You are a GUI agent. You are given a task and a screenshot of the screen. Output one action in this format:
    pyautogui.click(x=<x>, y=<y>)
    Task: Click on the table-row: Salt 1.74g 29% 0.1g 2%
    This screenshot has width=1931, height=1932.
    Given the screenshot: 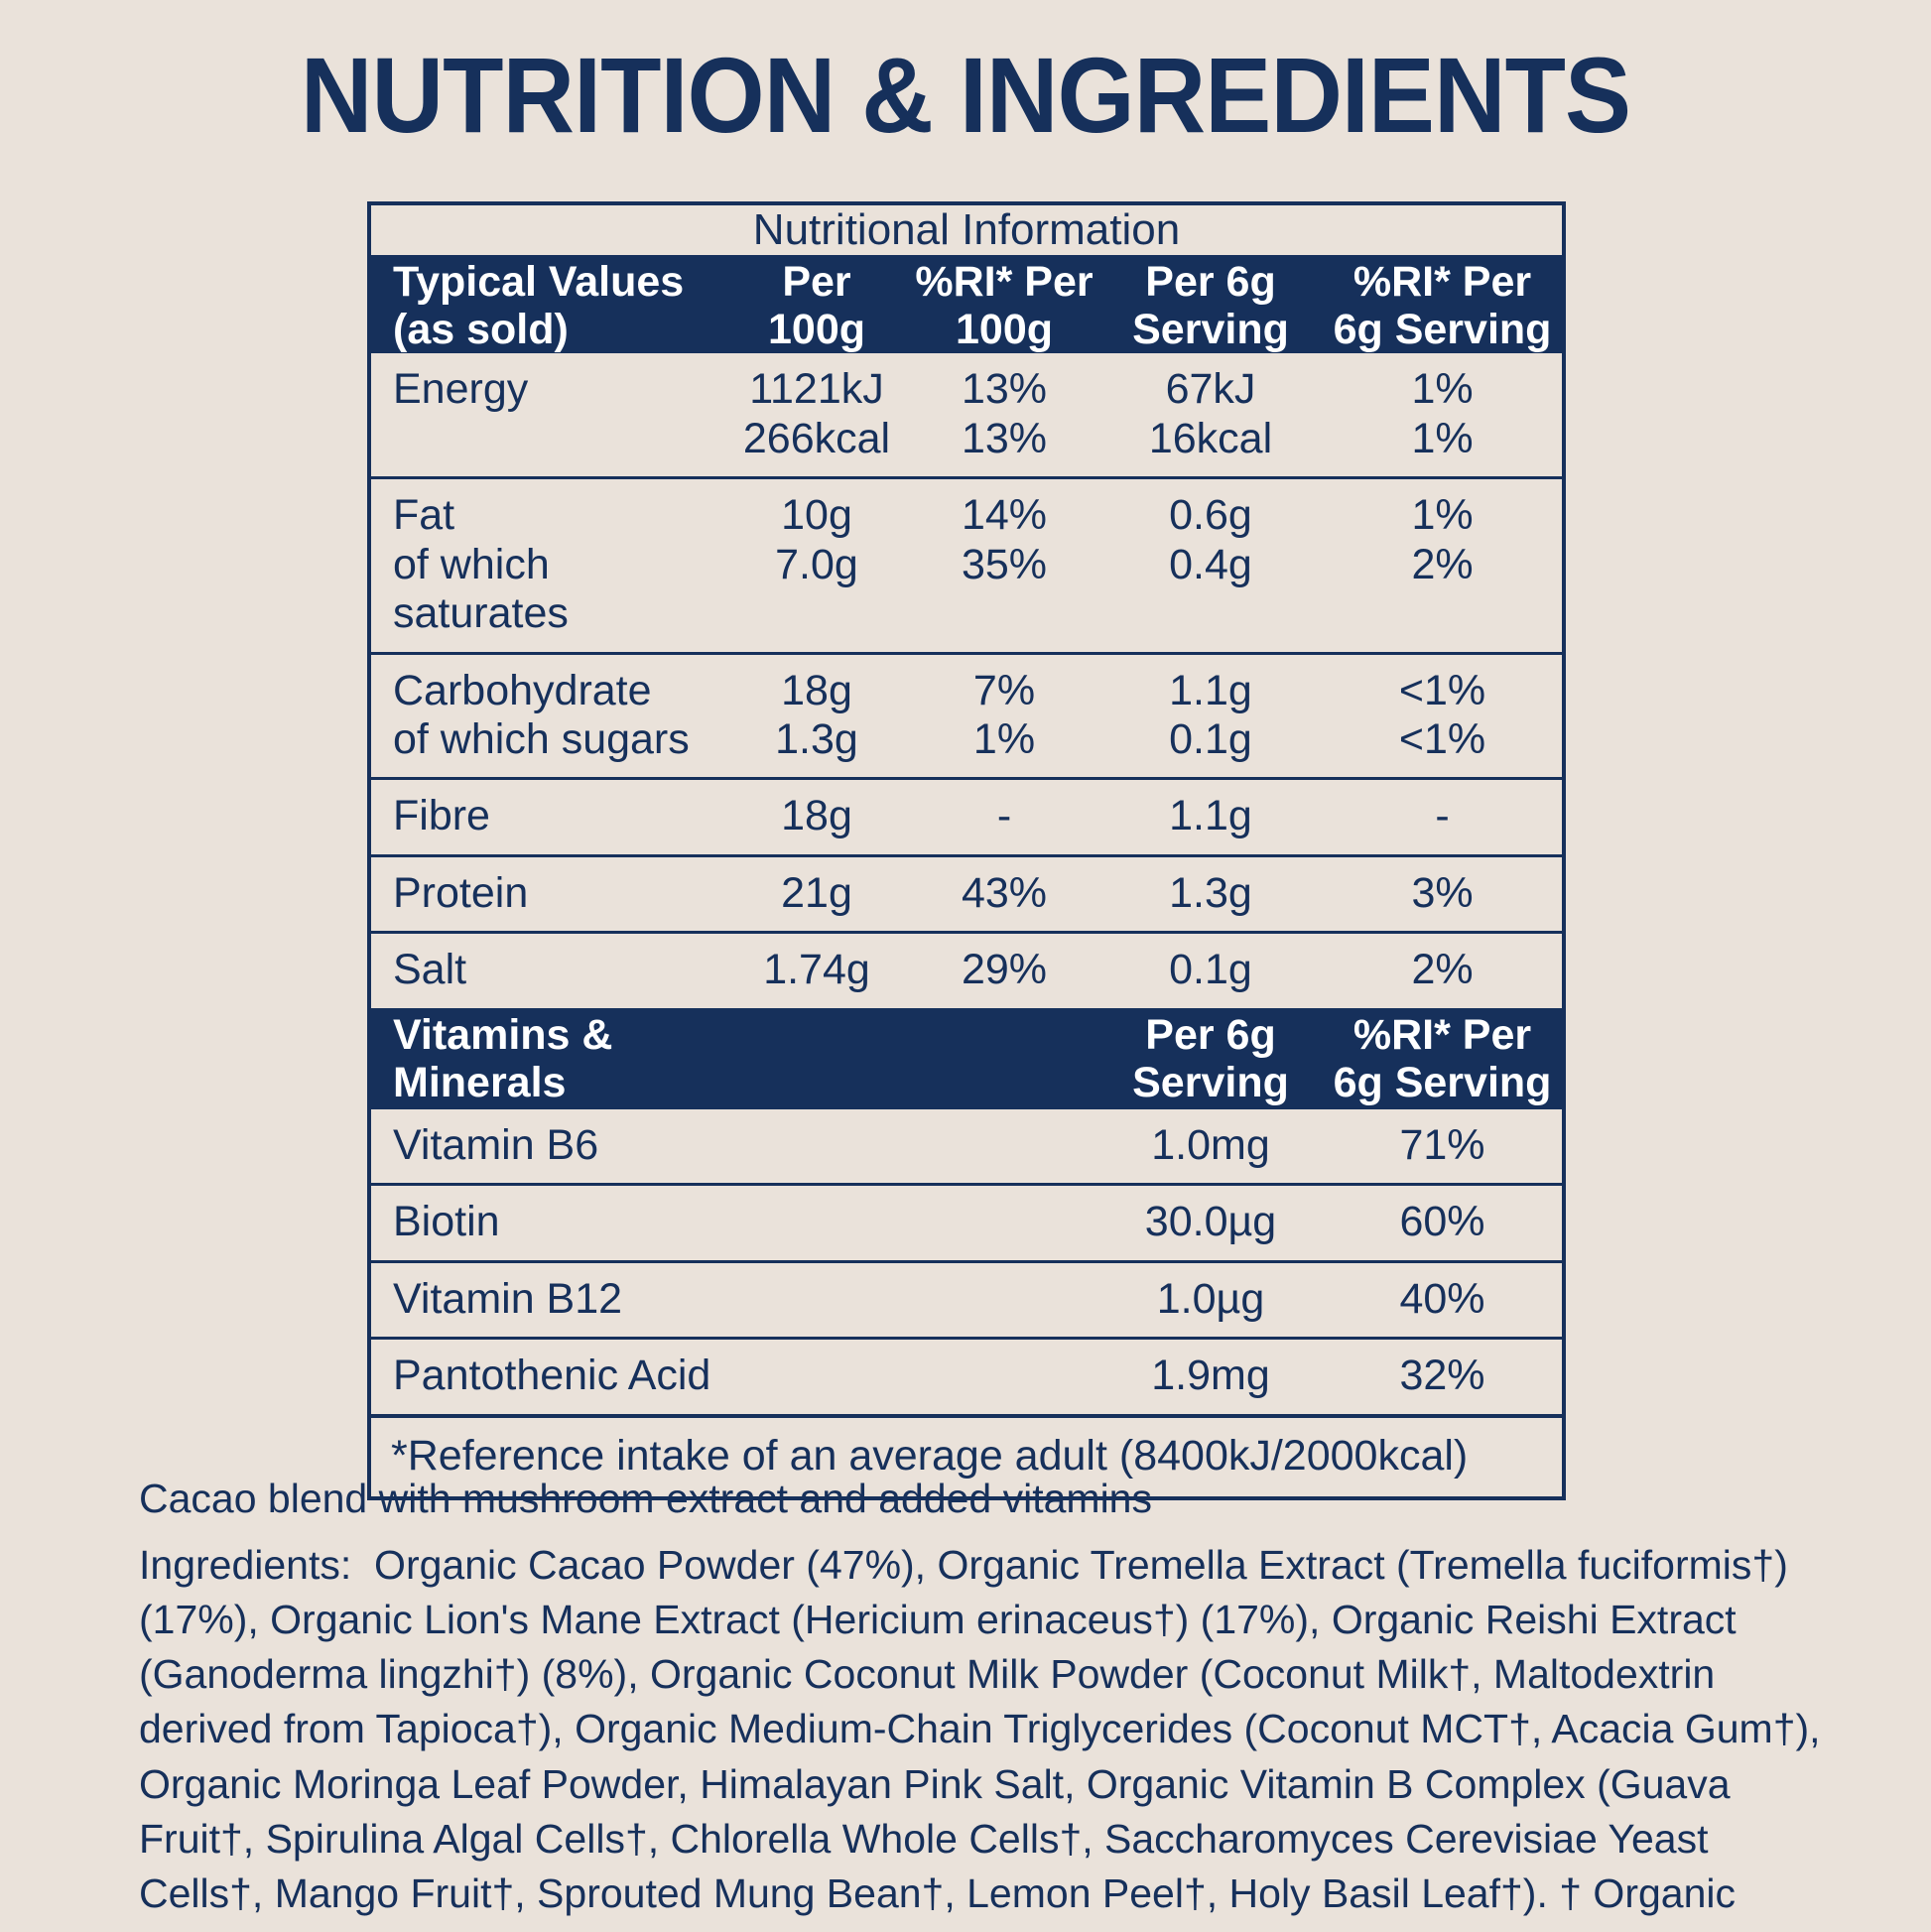 What is the action you would take?
    pyautogui.click(x=967, y=971)
    